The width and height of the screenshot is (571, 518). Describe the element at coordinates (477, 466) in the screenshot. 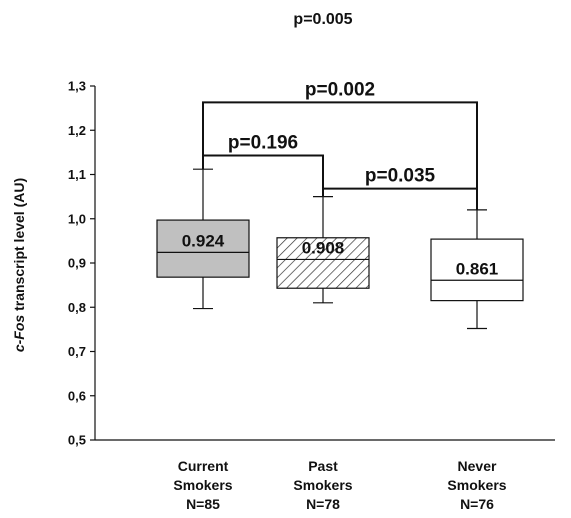

I see `category-label: Never` at that location.